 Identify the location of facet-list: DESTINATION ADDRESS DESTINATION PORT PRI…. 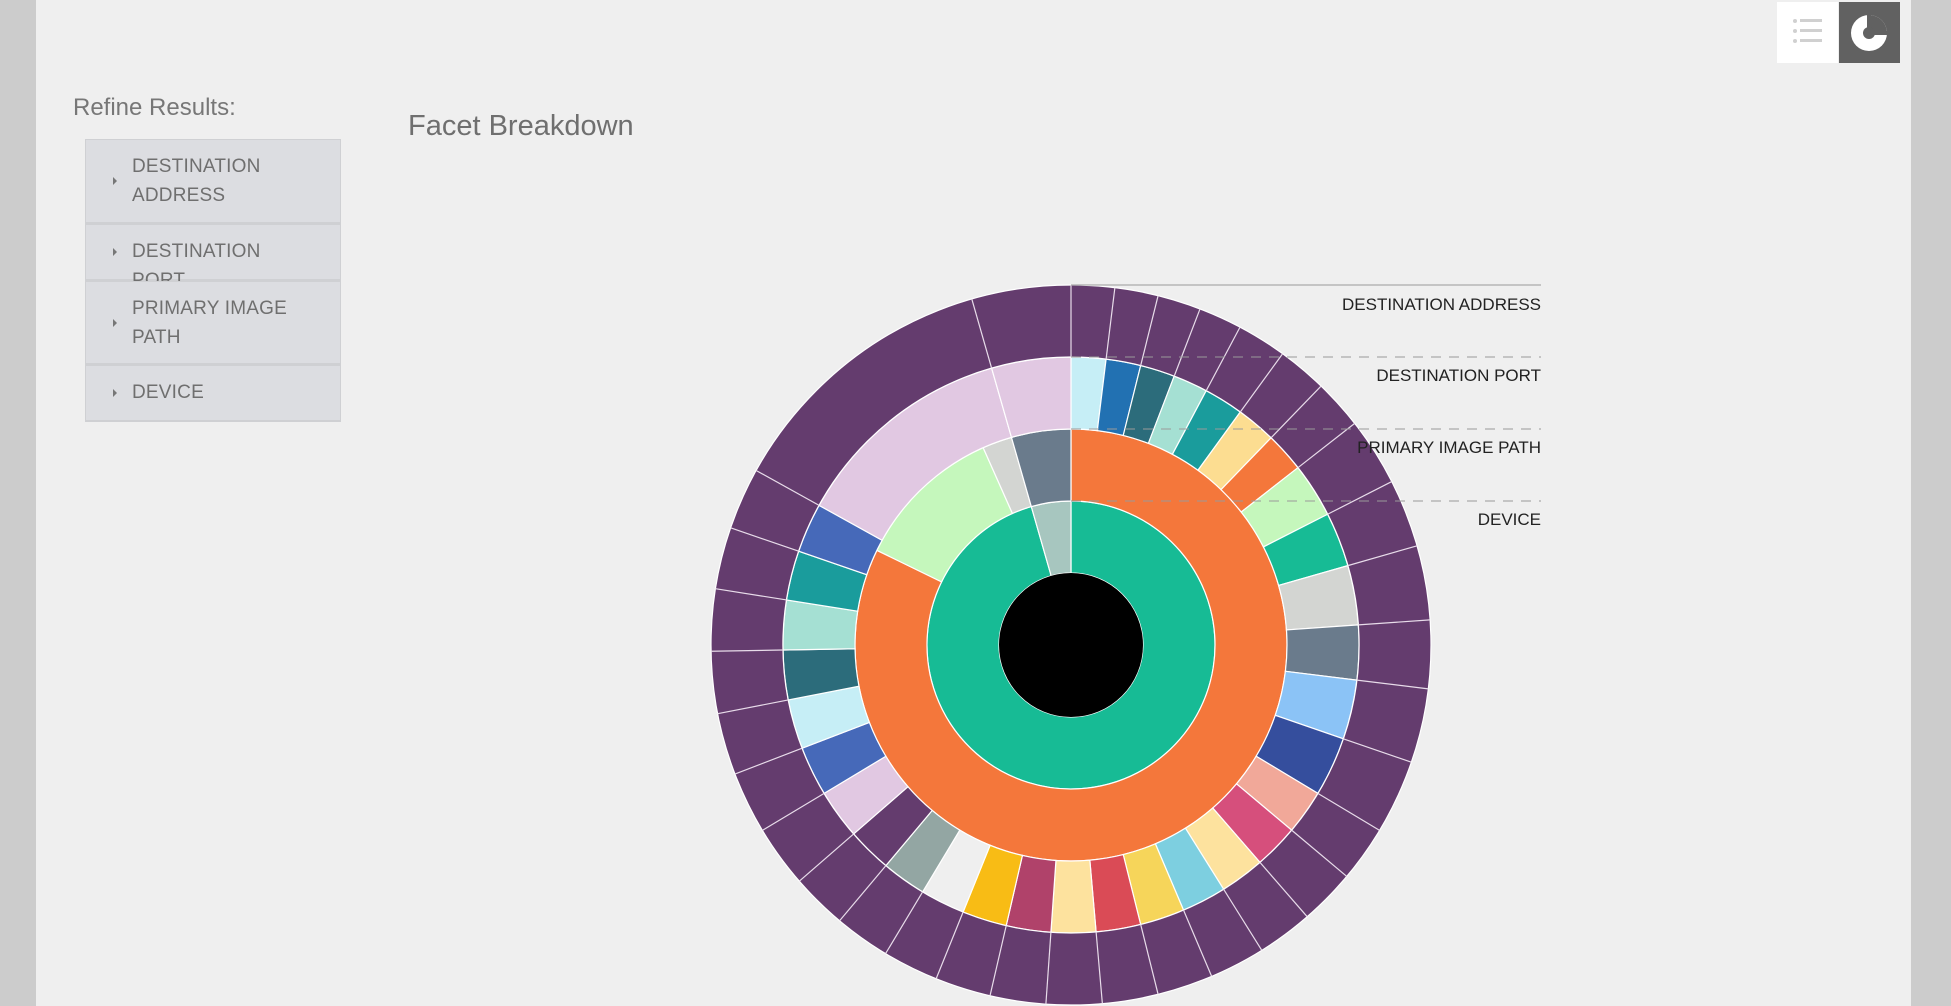
(213, 280).